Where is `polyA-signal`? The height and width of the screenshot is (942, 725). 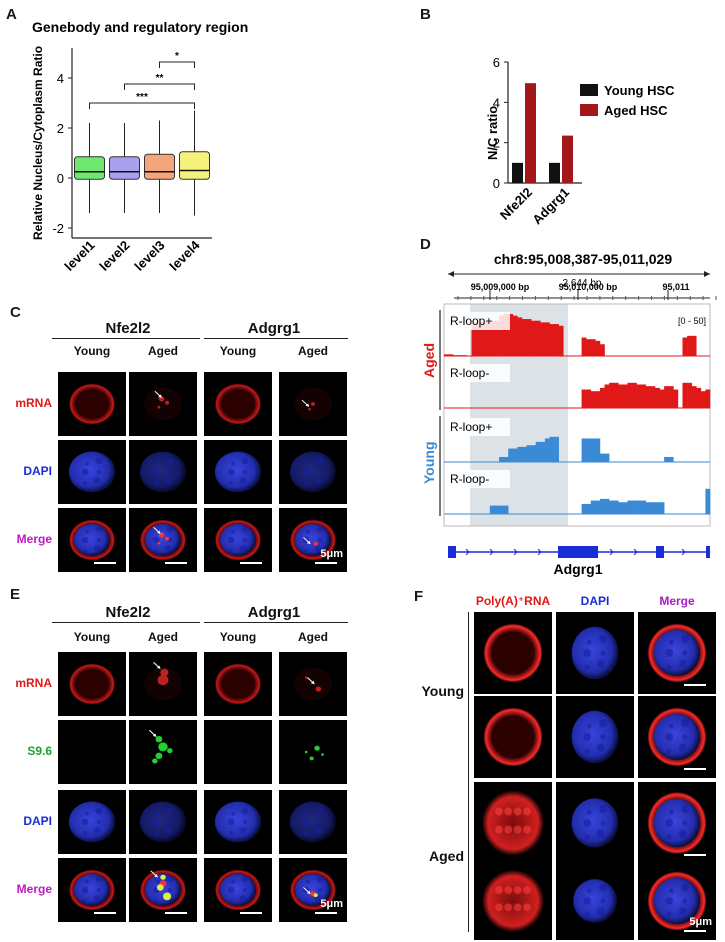
polyA-signal is located at coordinates (513, 823).